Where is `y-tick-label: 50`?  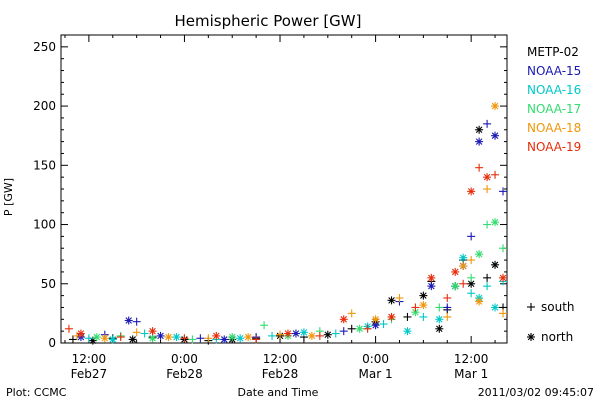
y-tick-label: 50 is located at coordinates (48, 284).